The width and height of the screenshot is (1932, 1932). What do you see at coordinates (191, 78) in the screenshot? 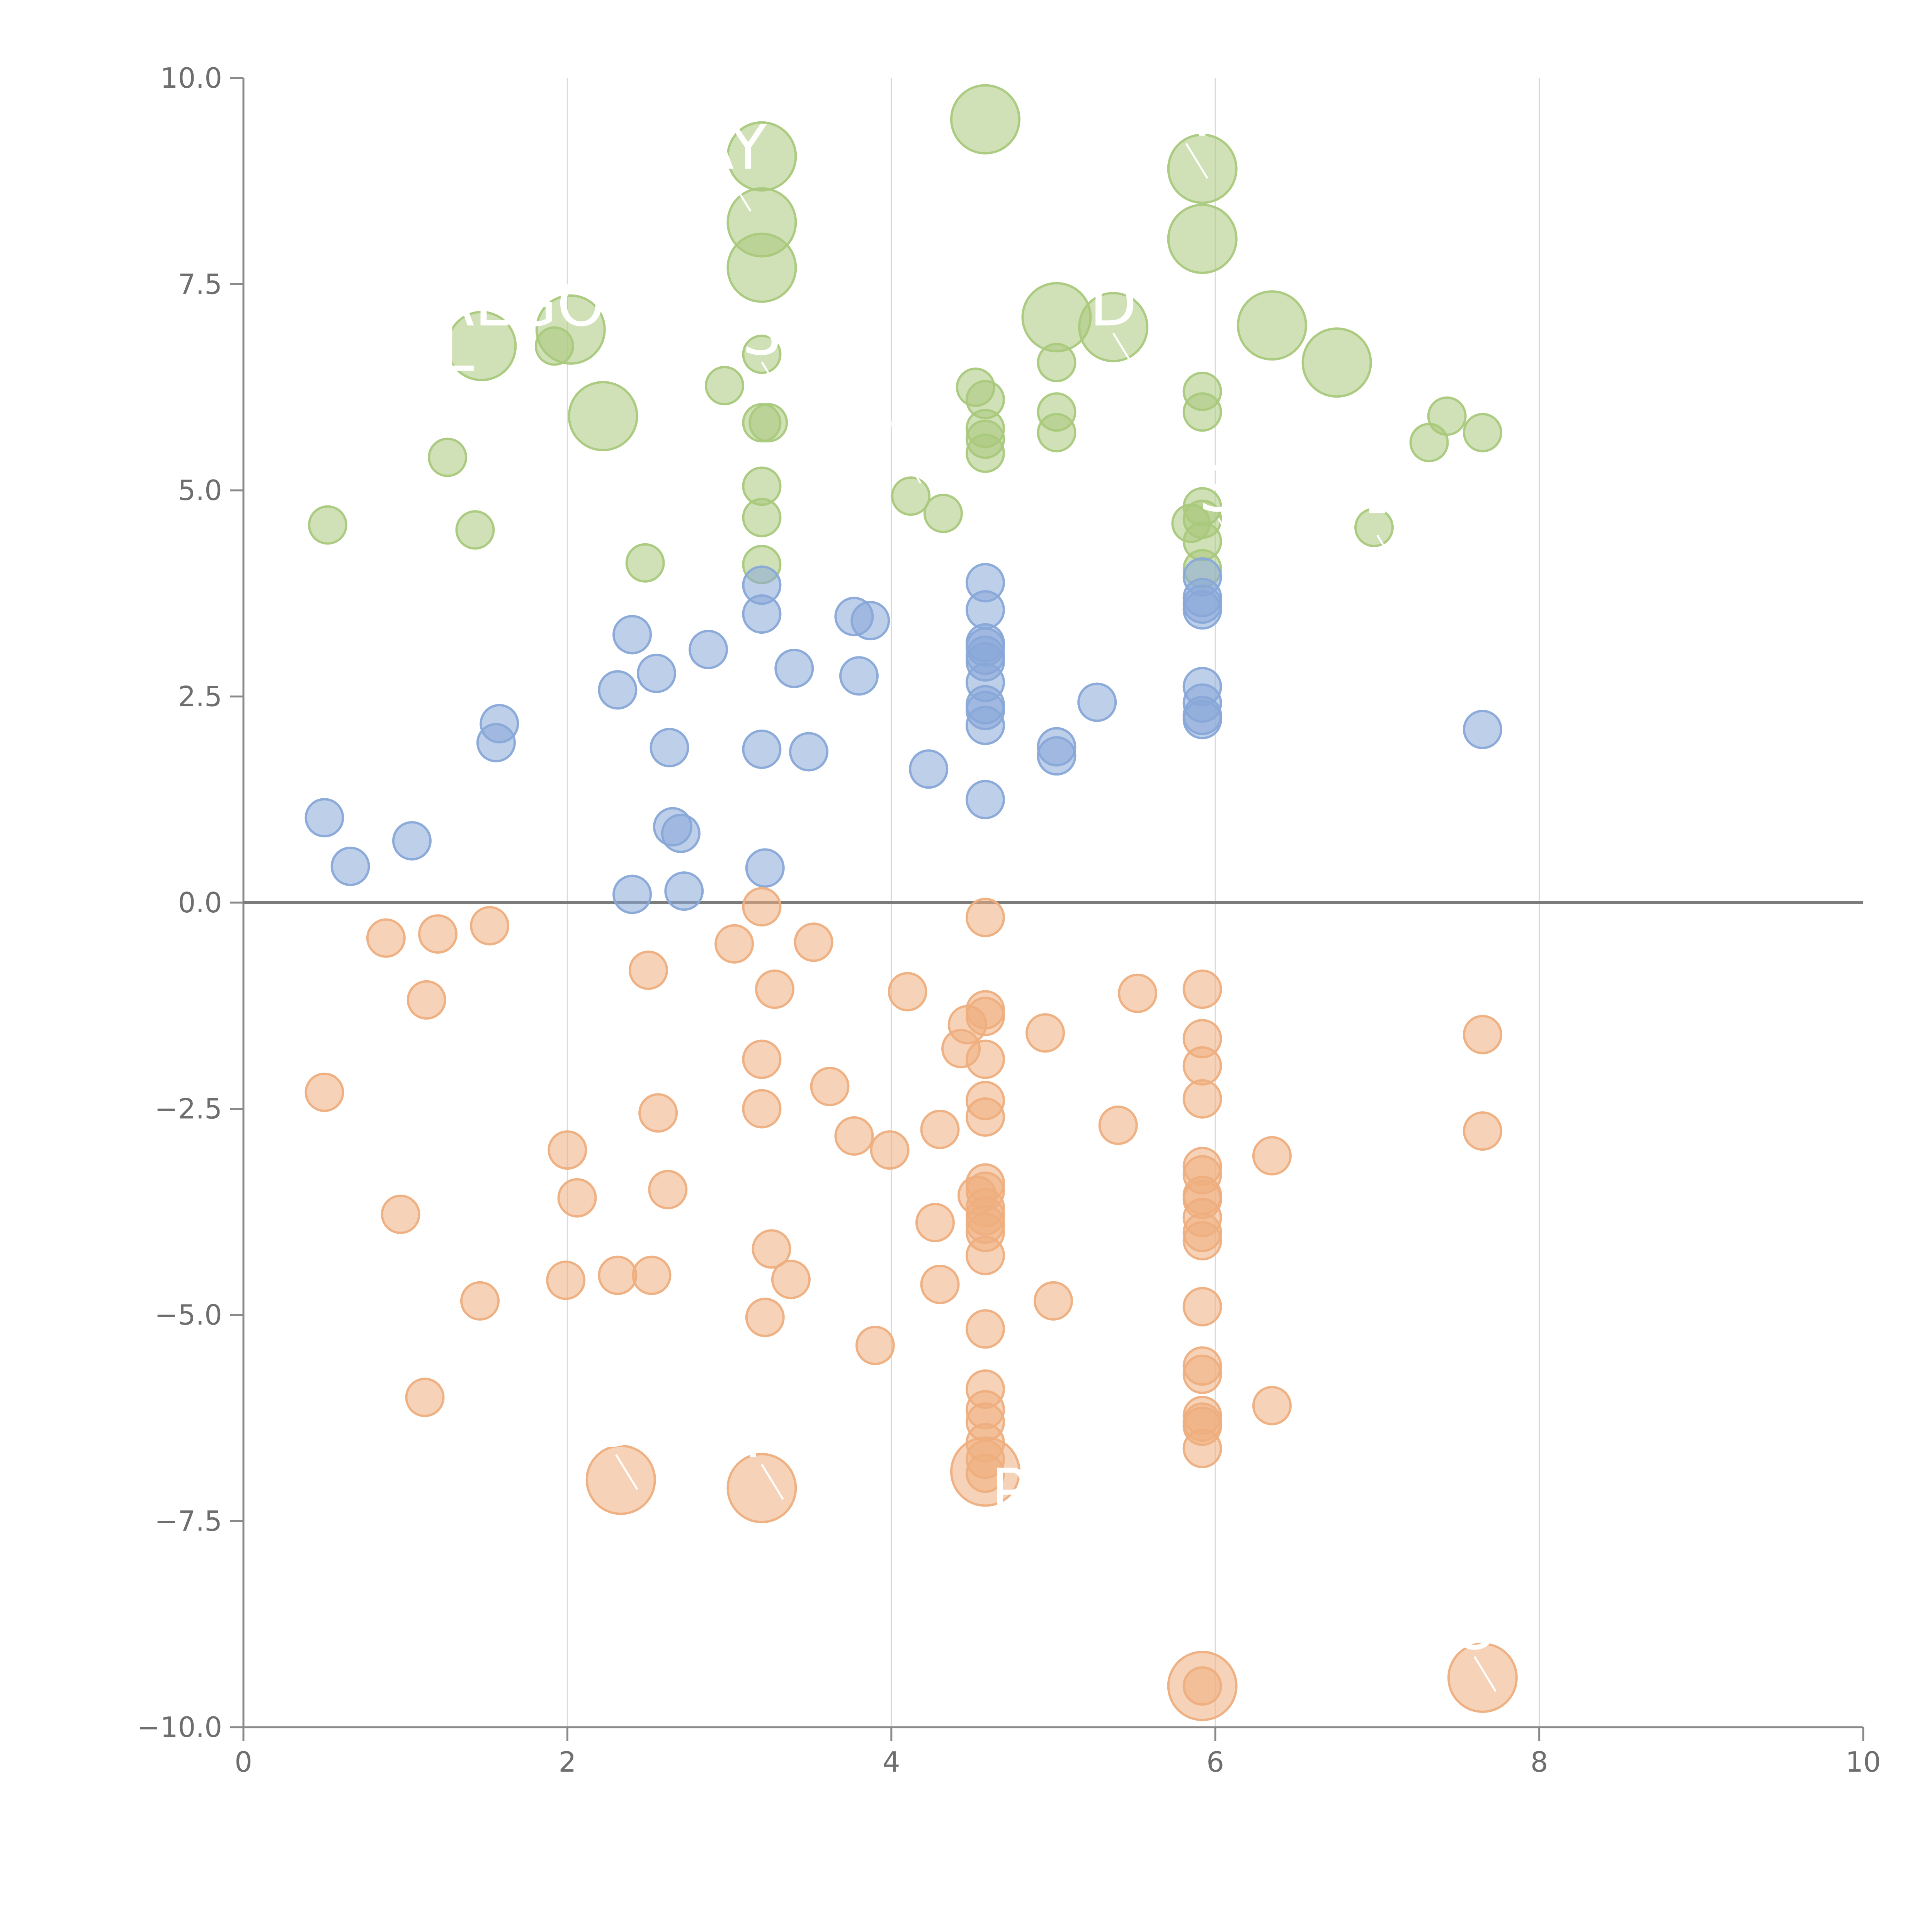
I see `y-tick-label: 10.0` at bounding box center [191, 78].